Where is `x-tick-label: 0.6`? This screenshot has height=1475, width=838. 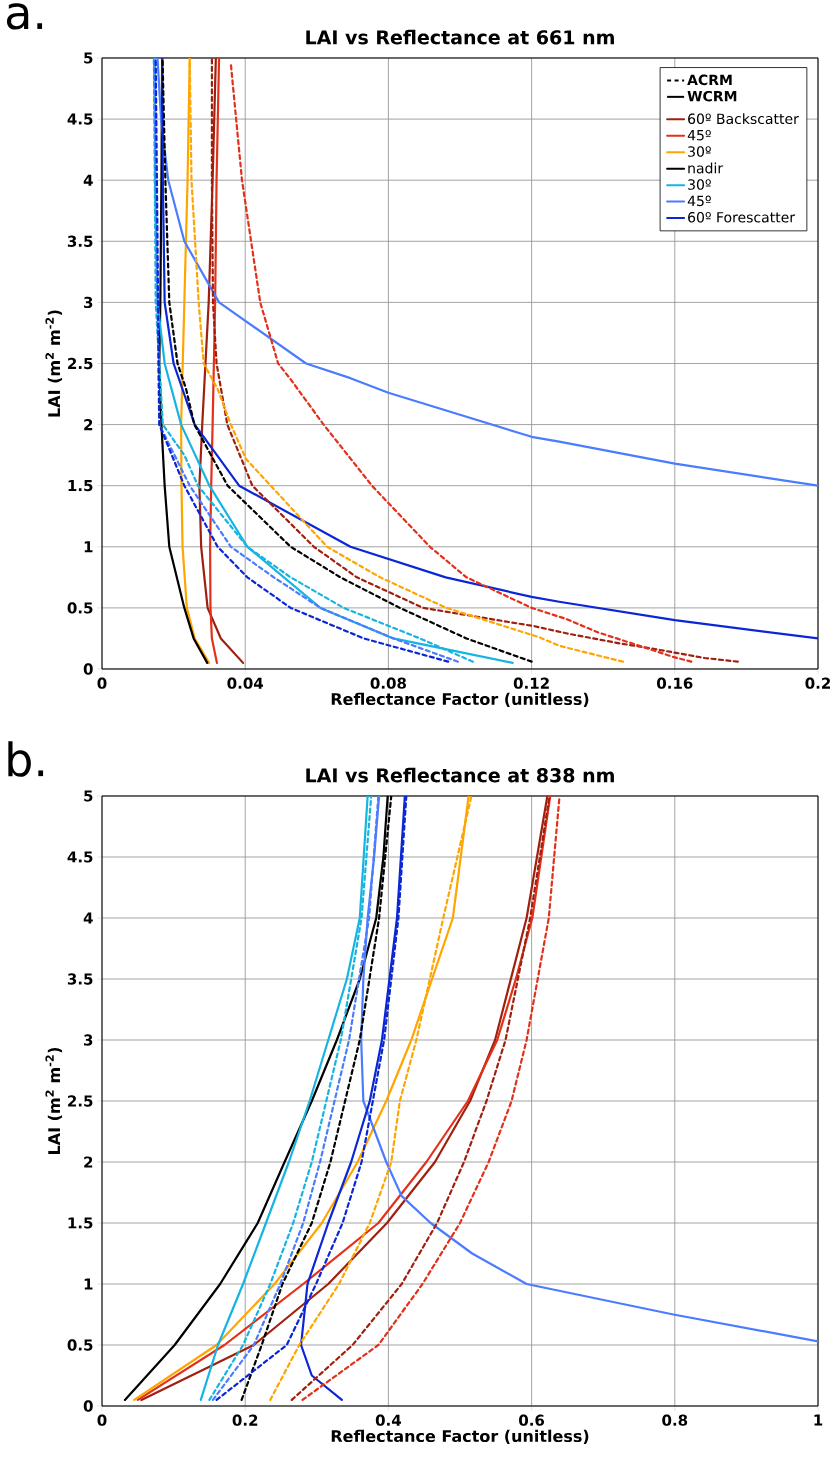
x-tick-label: 0.6 is located at coordinates (532, 1420).